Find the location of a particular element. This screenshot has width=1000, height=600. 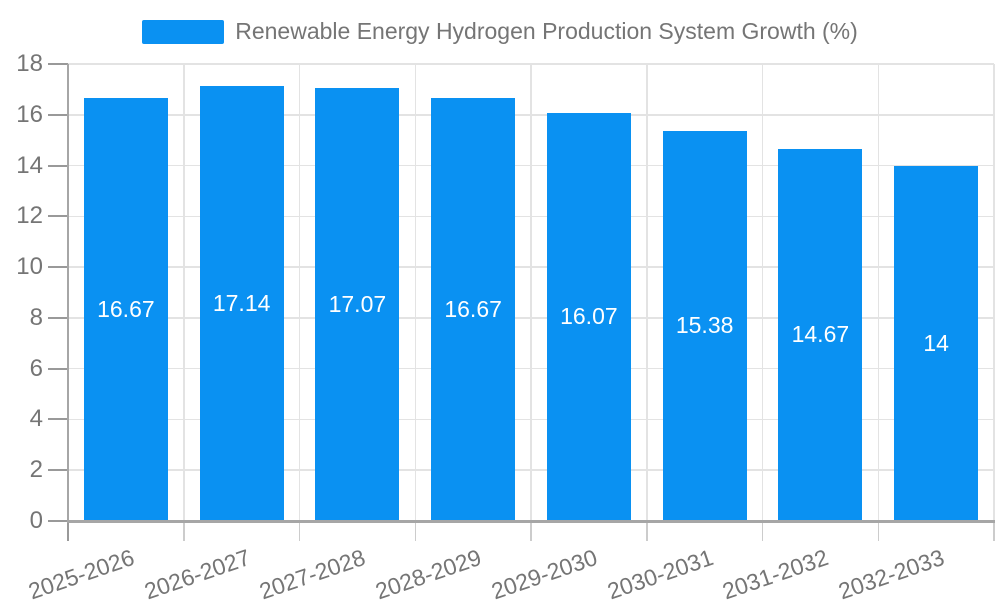

y-axis-tick-label: 6 is located at coordinates (36, 368).